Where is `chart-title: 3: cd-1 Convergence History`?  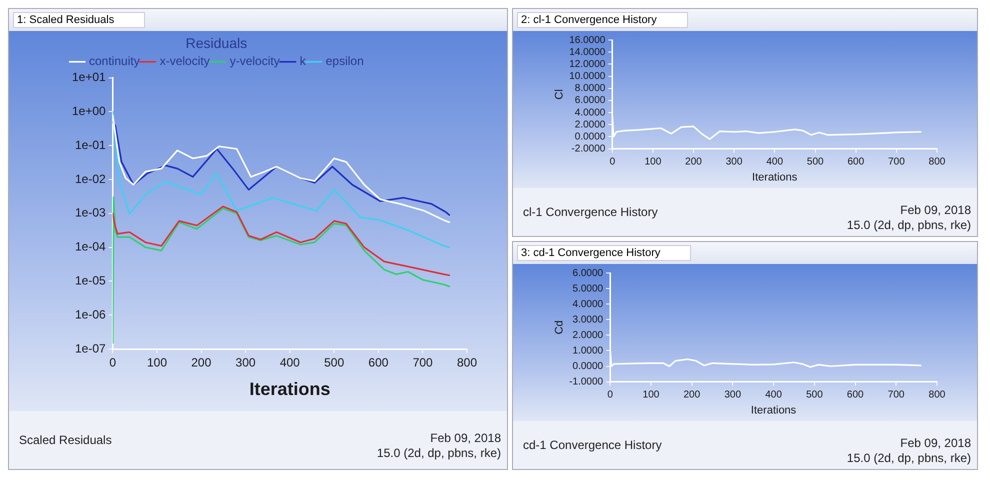 chart-title: 3: cd-1 Convergence History is located at coordinates (604, 253).